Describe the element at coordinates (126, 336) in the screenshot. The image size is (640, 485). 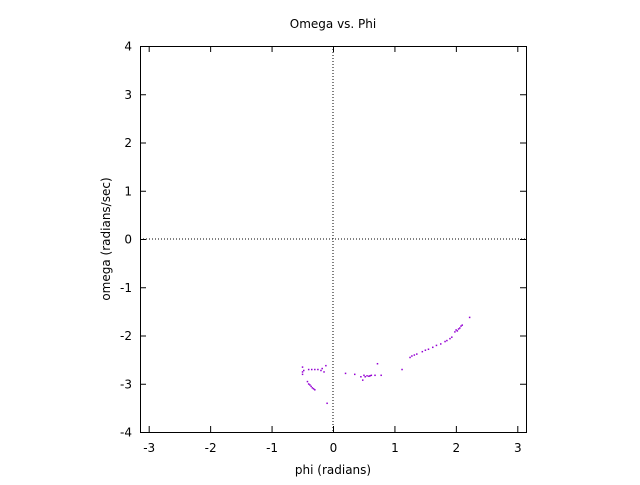
I see `y-tick-label: -2` at that location.